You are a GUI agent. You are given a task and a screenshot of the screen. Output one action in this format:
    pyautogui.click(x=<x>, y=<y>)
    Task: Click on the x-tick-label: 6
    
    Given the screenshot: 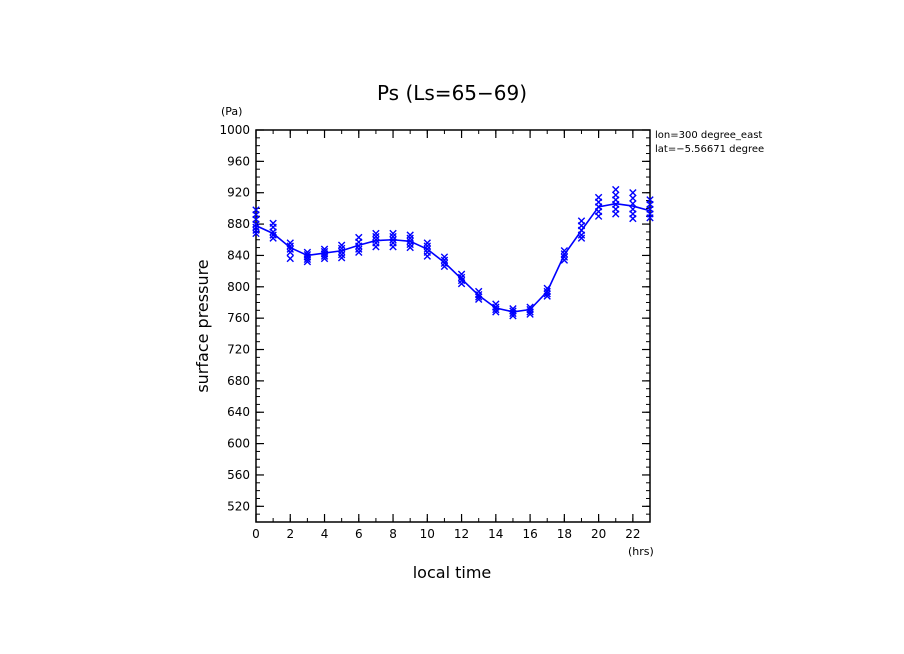 What is the action you would take?
    pyautogui.click(x=359, y=534)
    